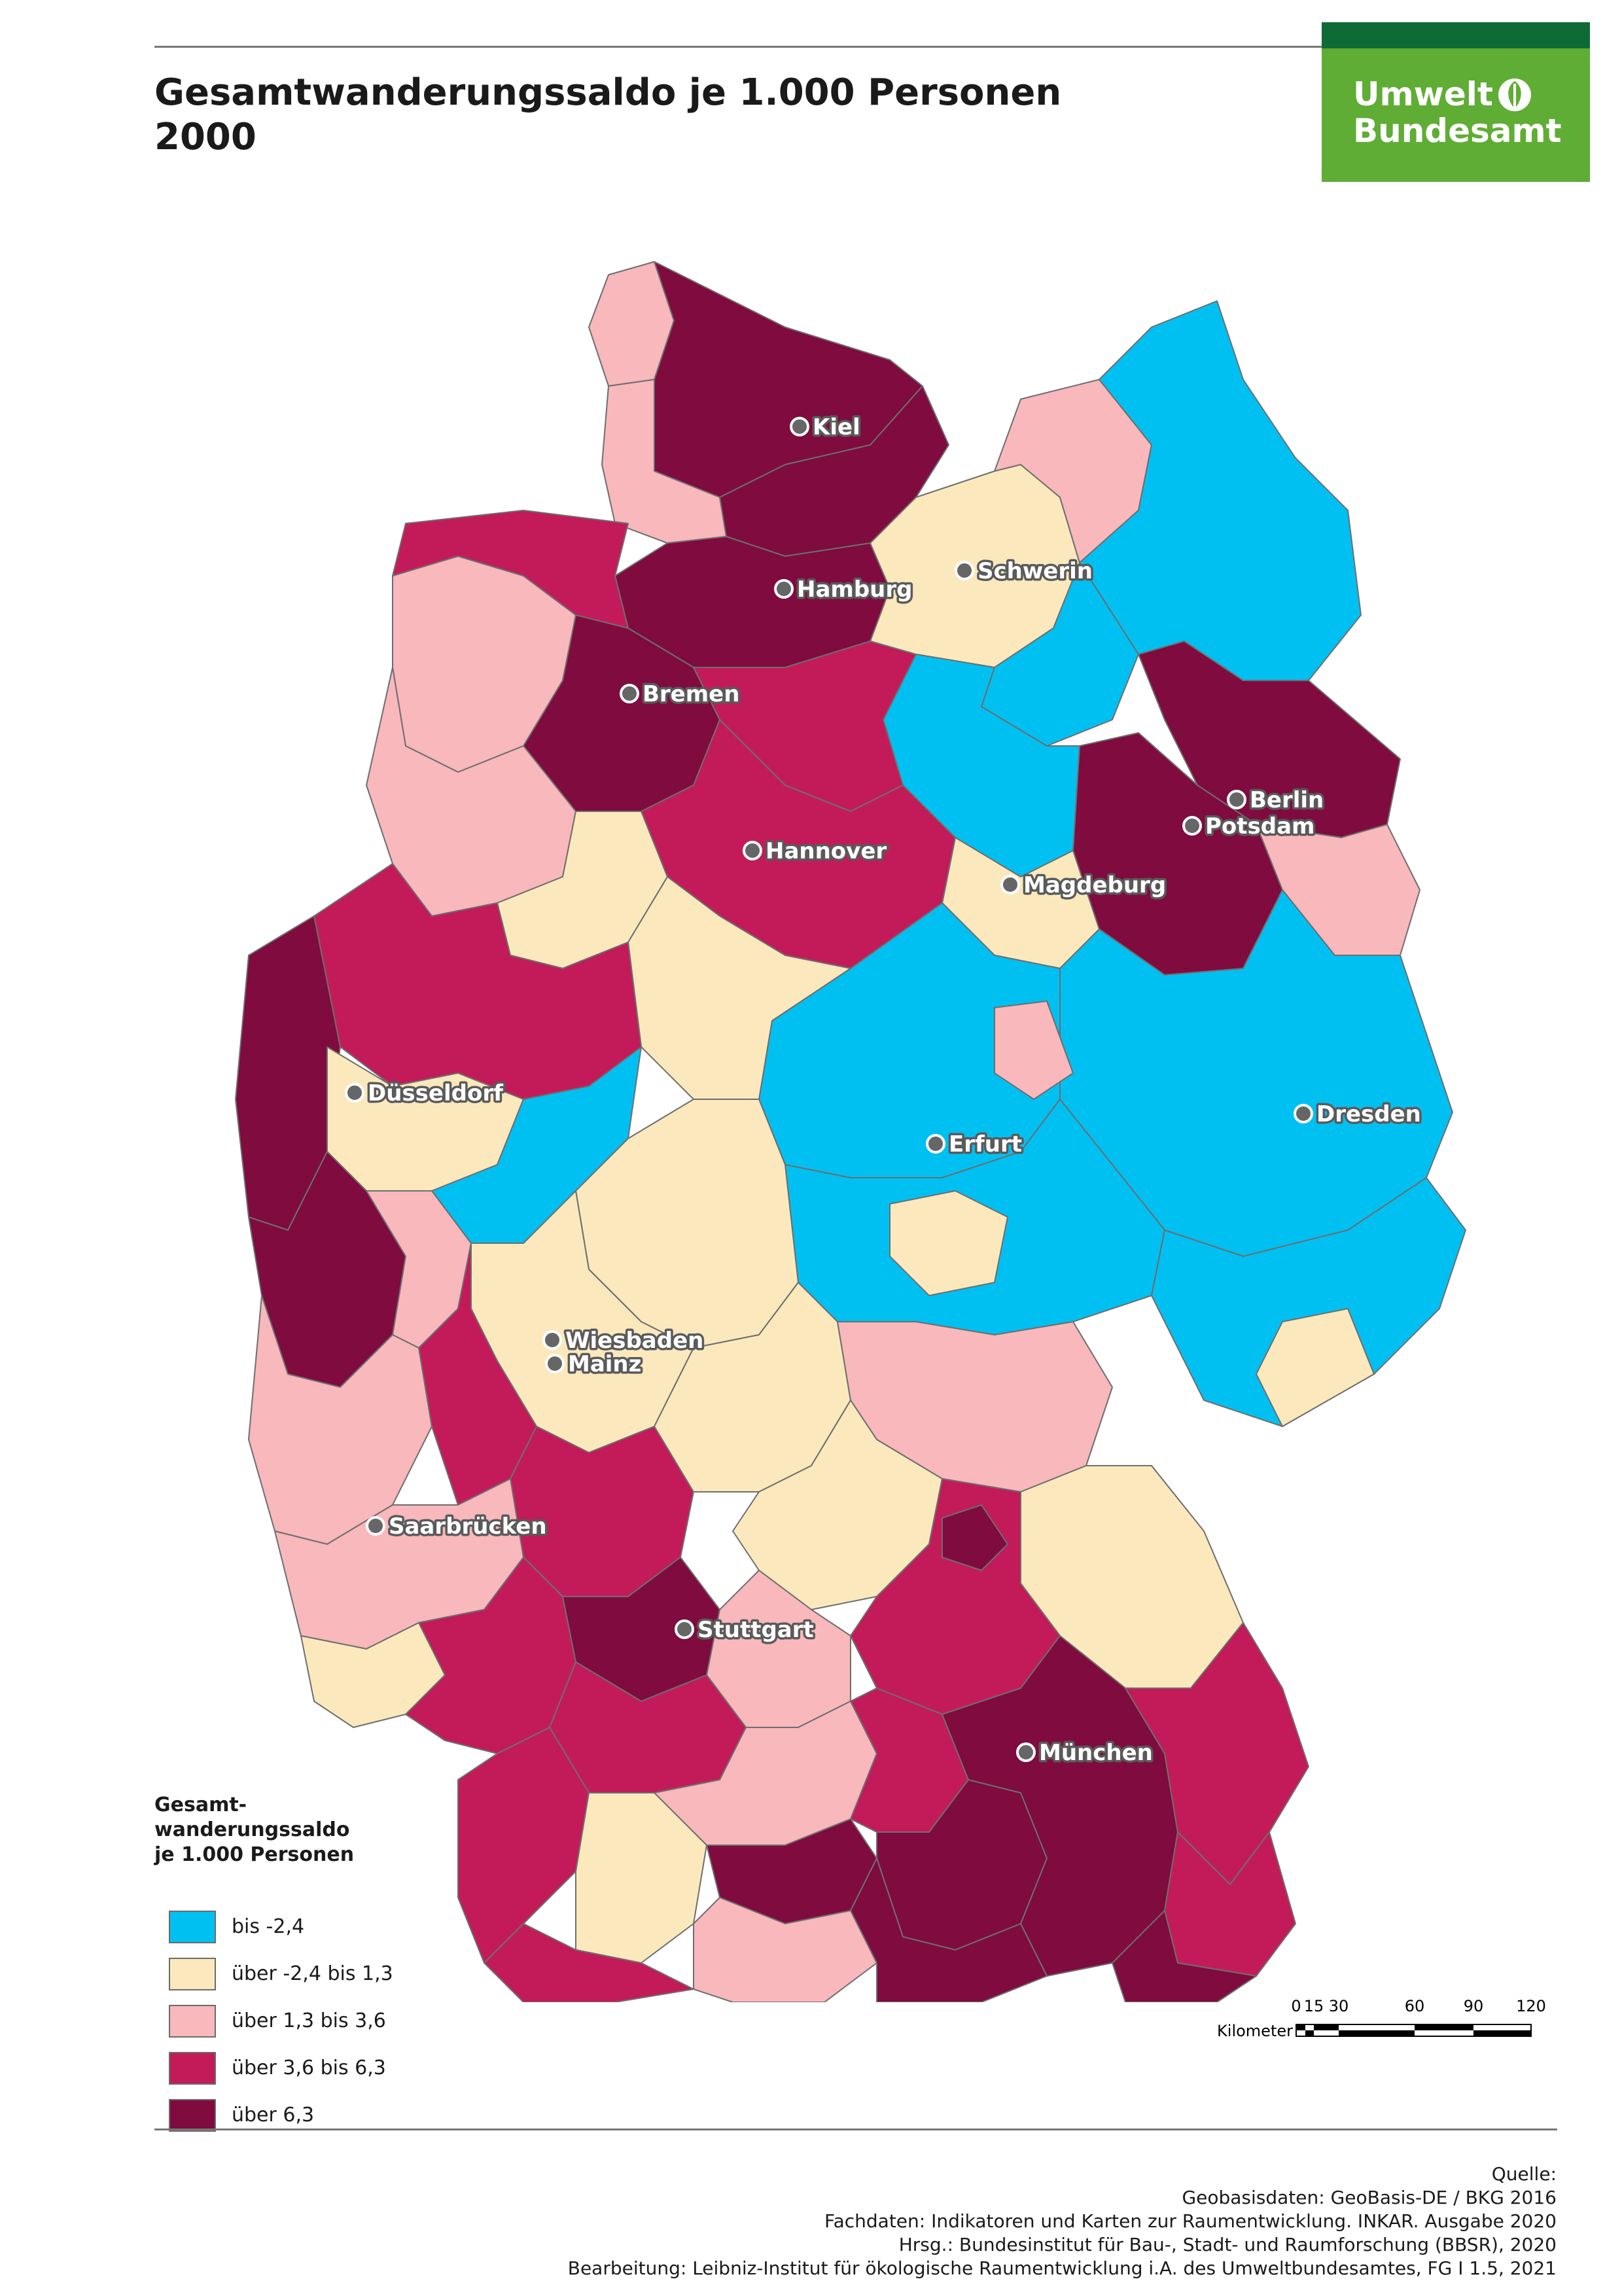 This screenshot has height=2296, width=1622. Describe the element at coordinates (1456, 35) in the screenshot. I see `logo-band` at that location.